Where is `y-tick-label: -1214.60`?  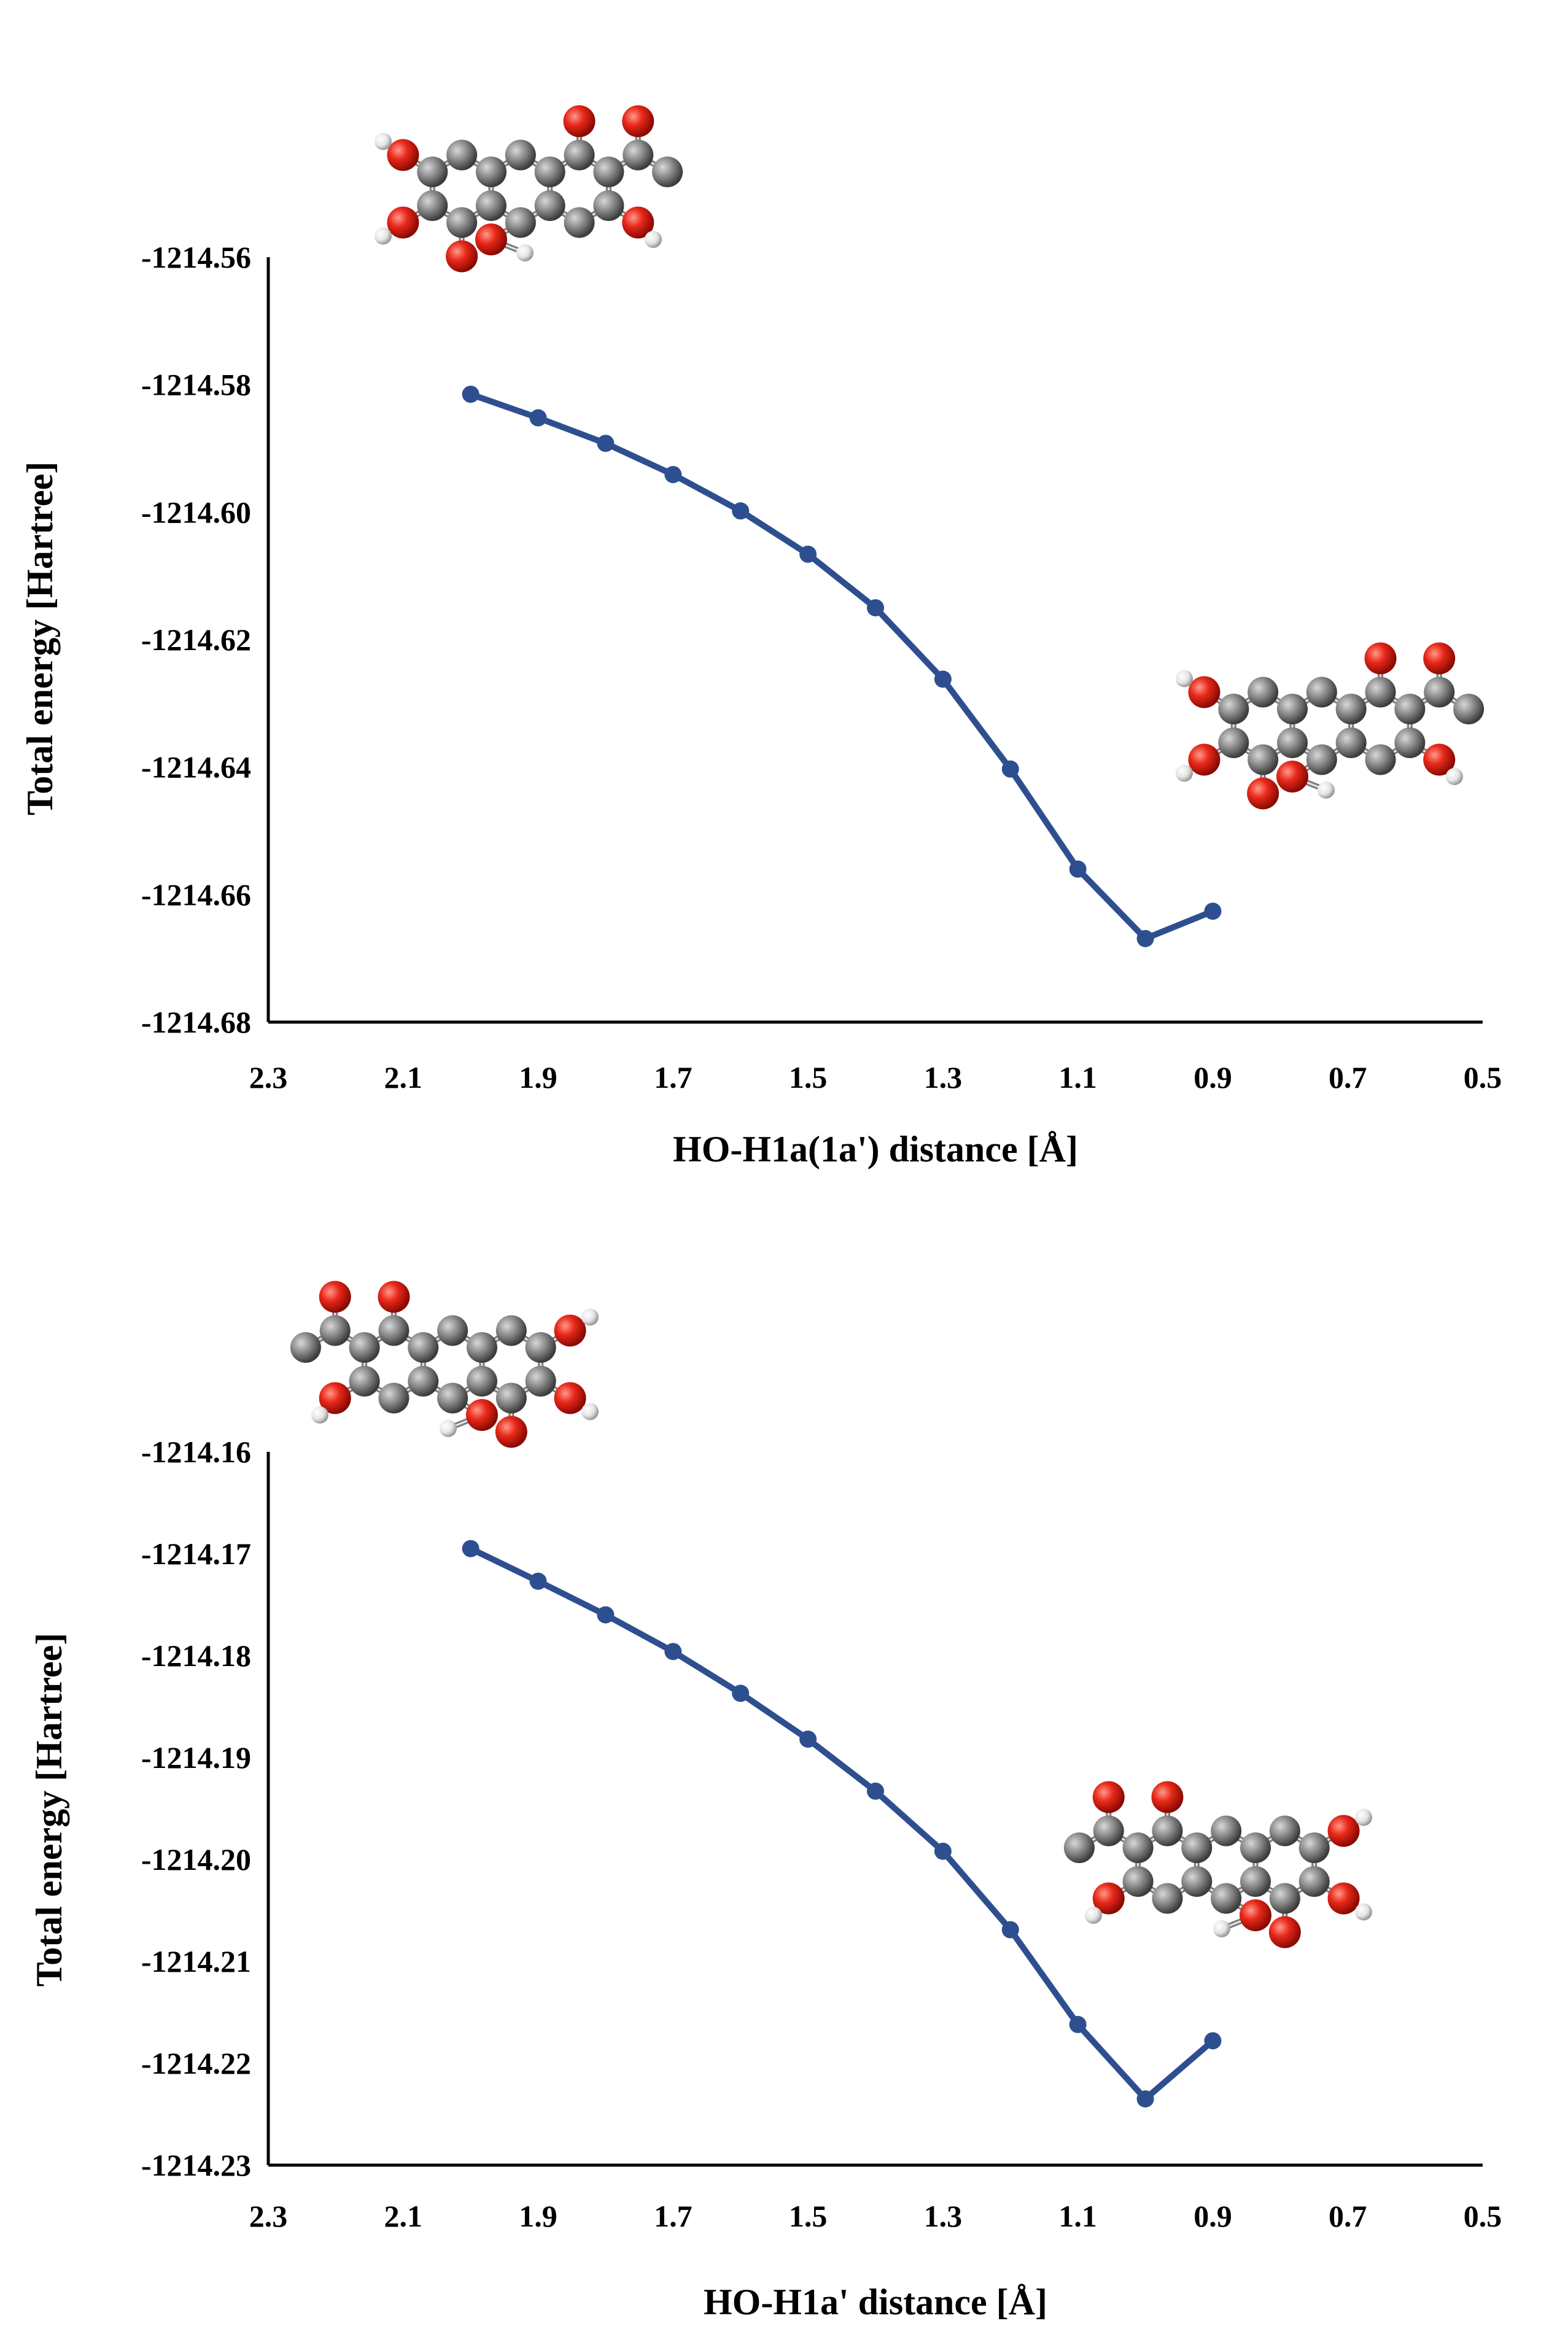 y-tick-label: -1214.60 is located at coordinates (196, 512).